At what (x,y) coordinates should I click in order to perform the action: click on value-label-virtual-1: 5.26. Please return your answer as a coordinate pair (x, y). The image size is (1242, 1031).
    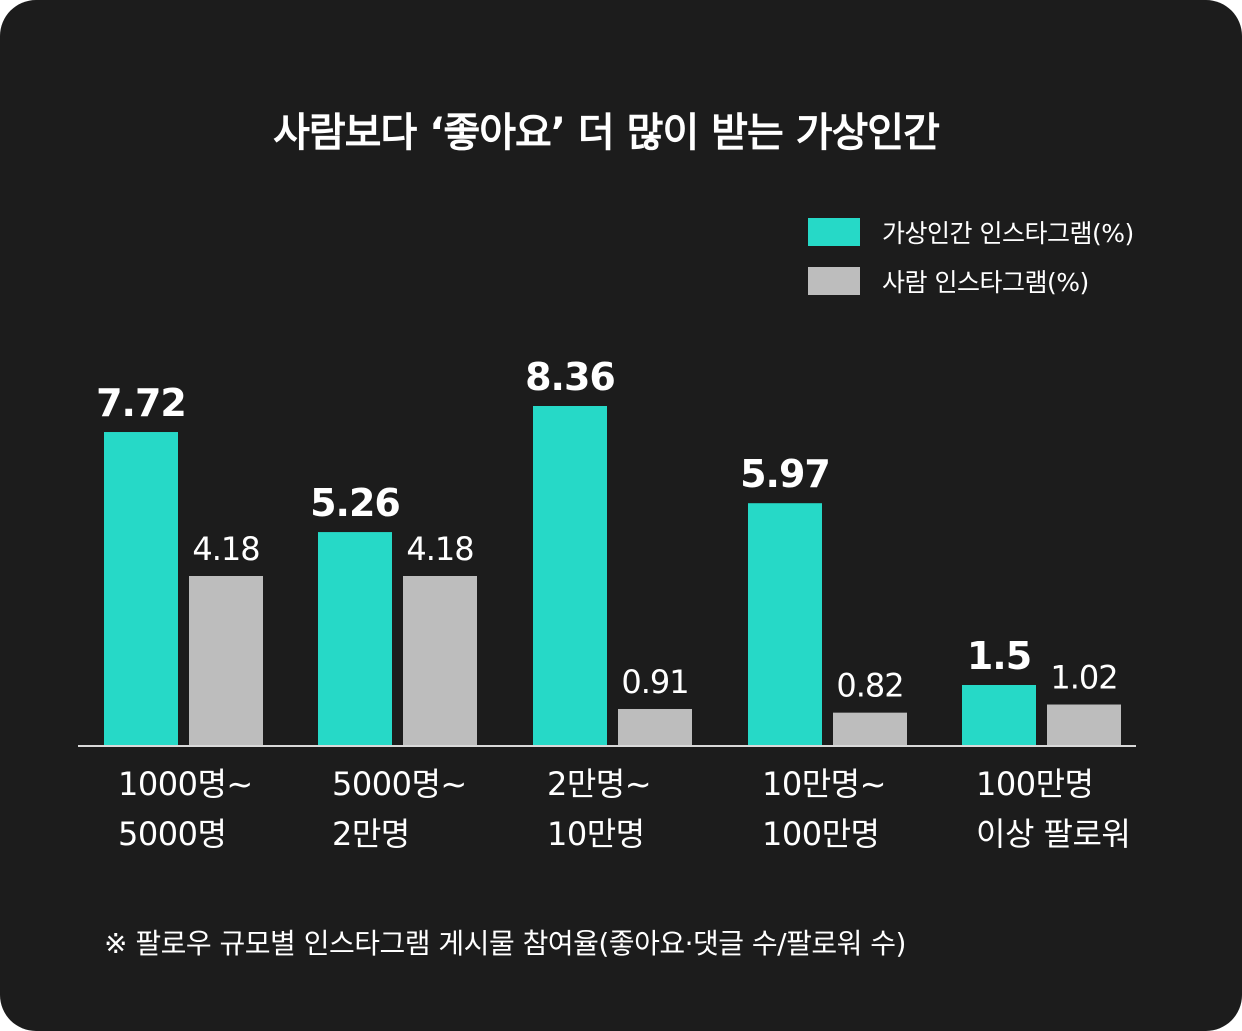
    Looking at the image, I should click on (355, 503).